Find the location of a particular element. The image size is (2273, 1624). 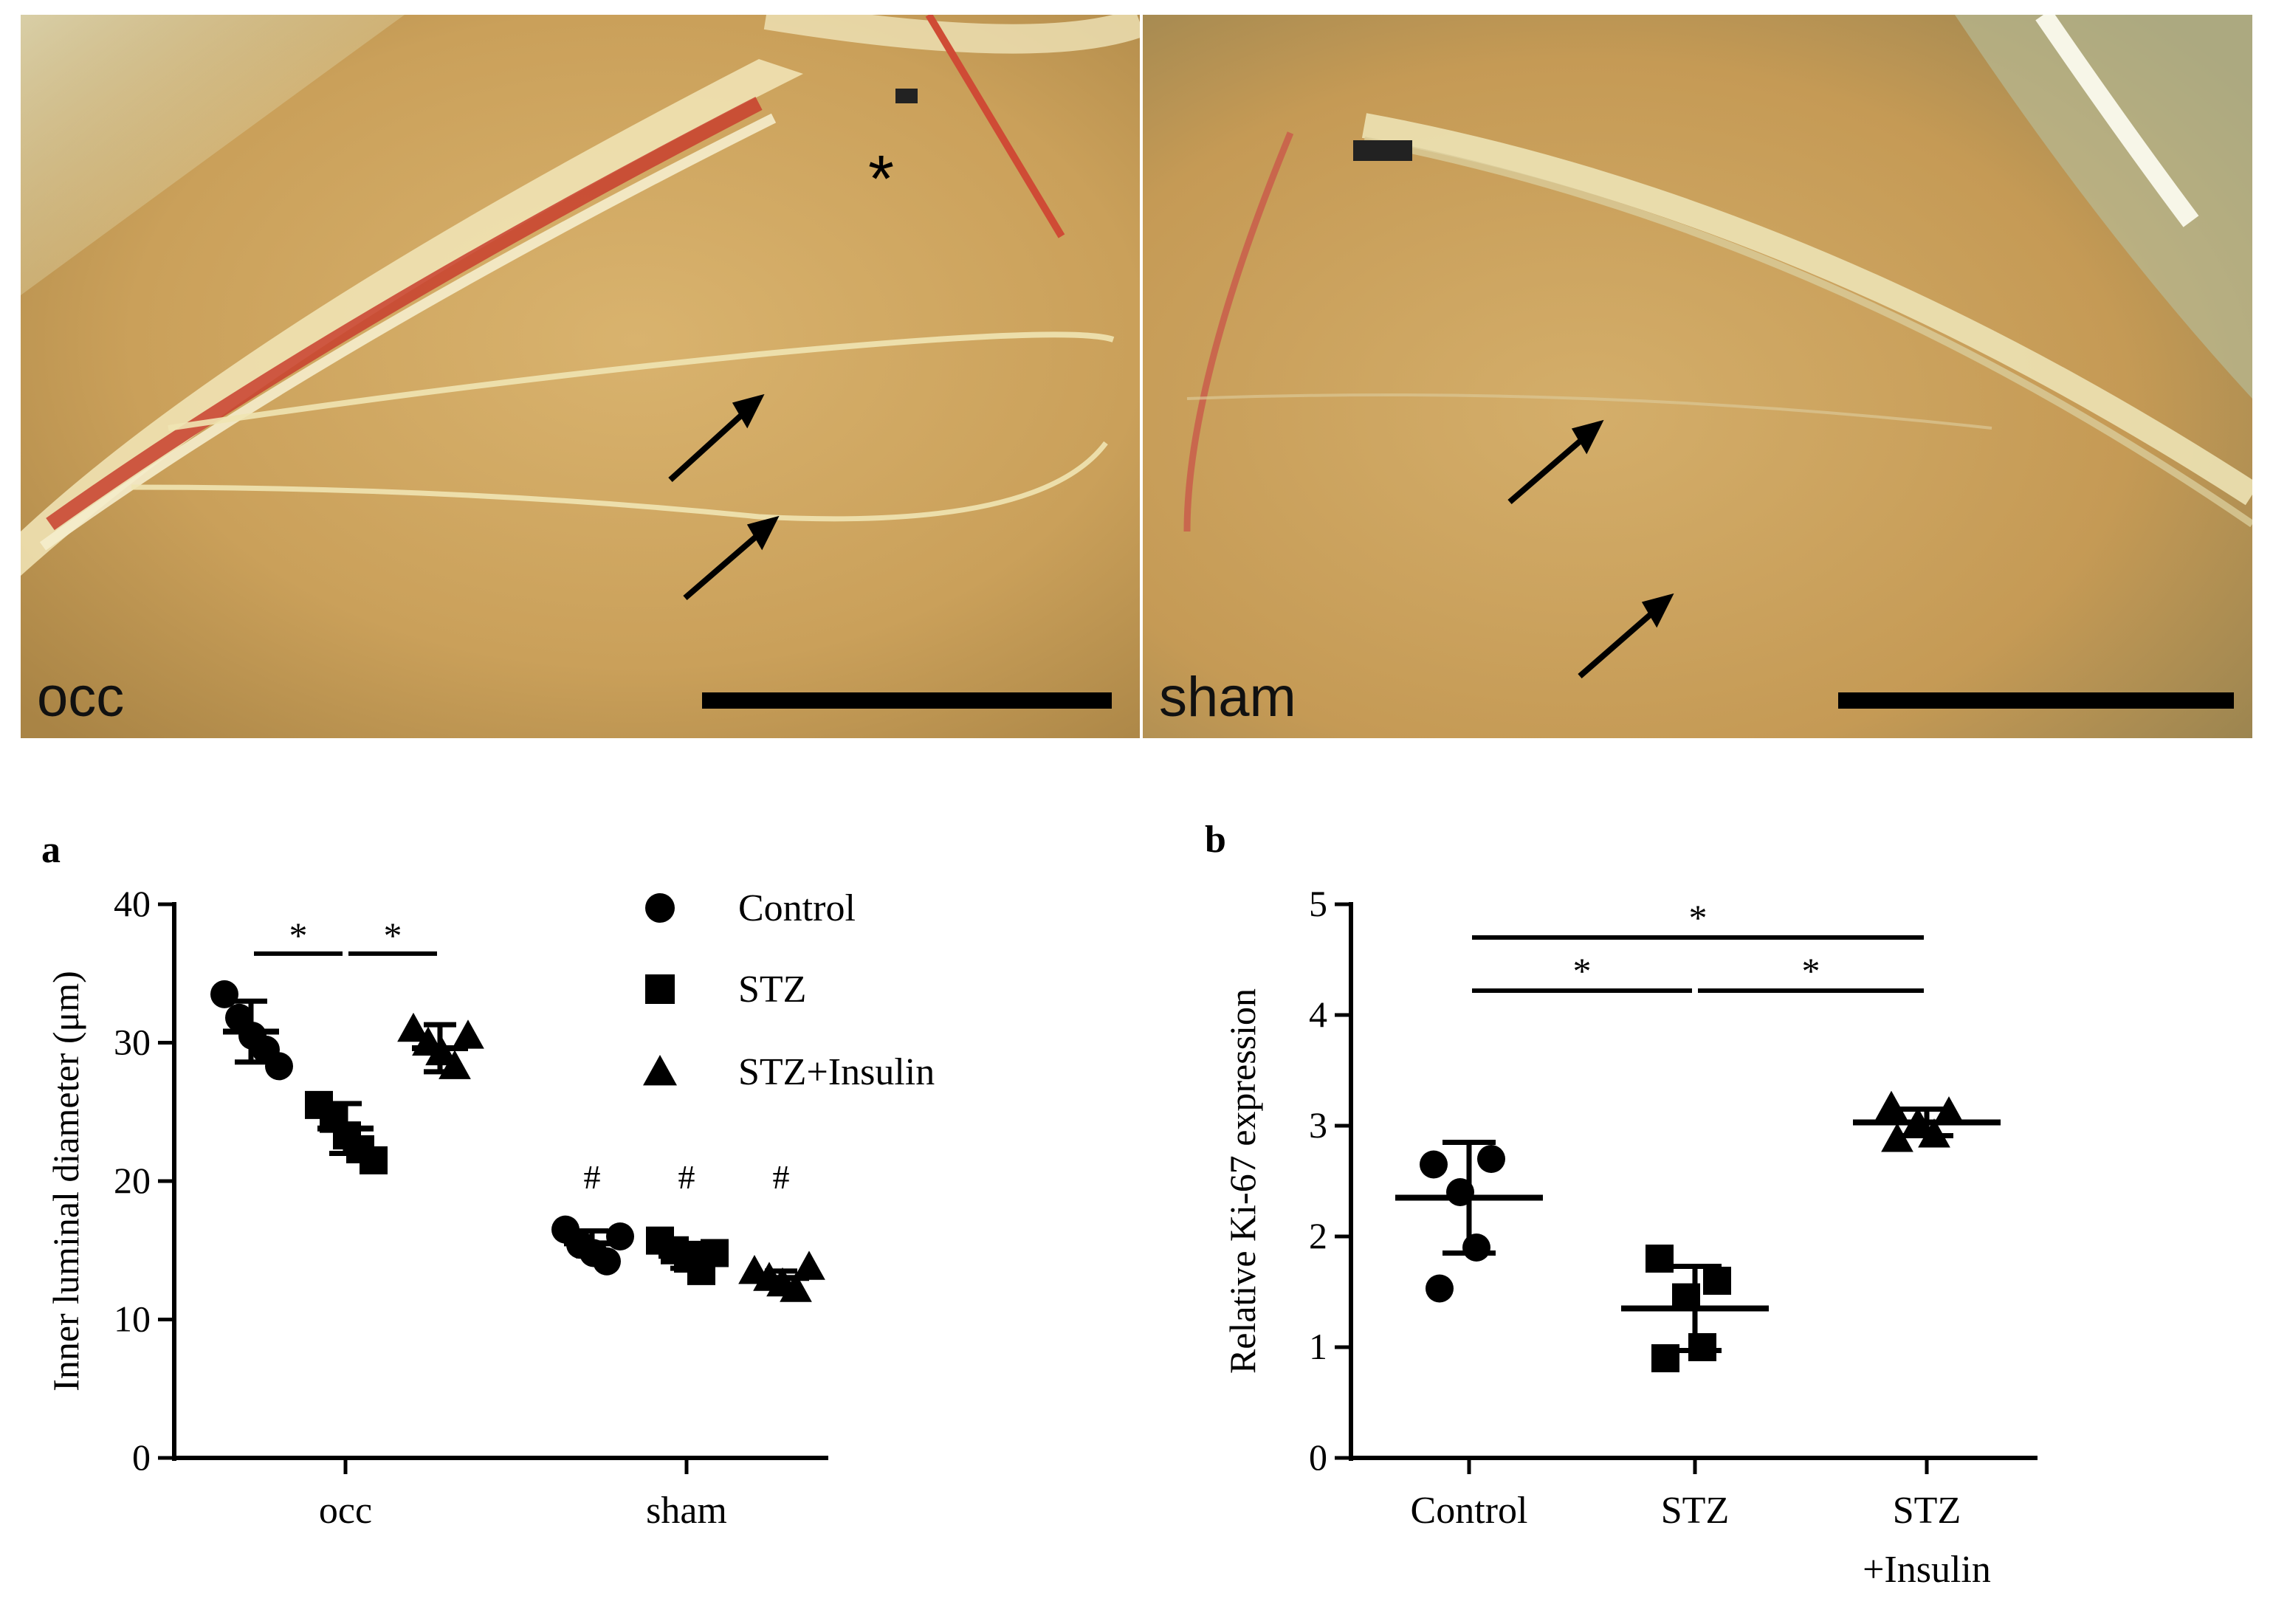

panel-letter-b: b is located at coordinates (1215, 840).